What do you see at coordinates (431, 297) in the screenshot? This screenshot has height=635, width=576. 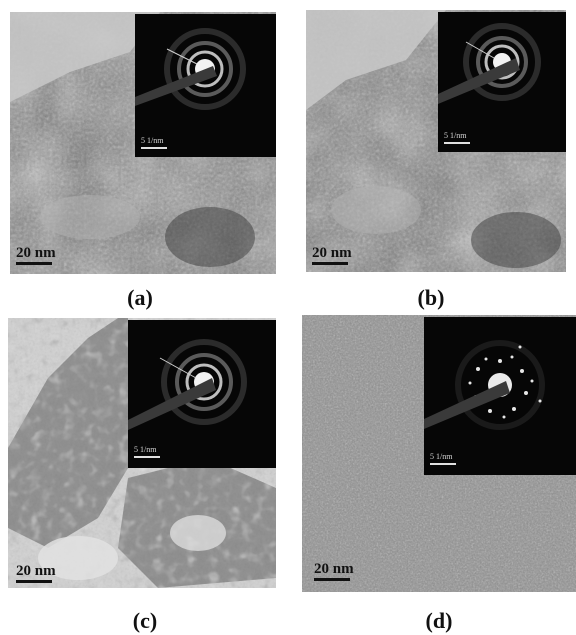 I see `panel-caption-b: (b)` at bounding box center [431, 297].